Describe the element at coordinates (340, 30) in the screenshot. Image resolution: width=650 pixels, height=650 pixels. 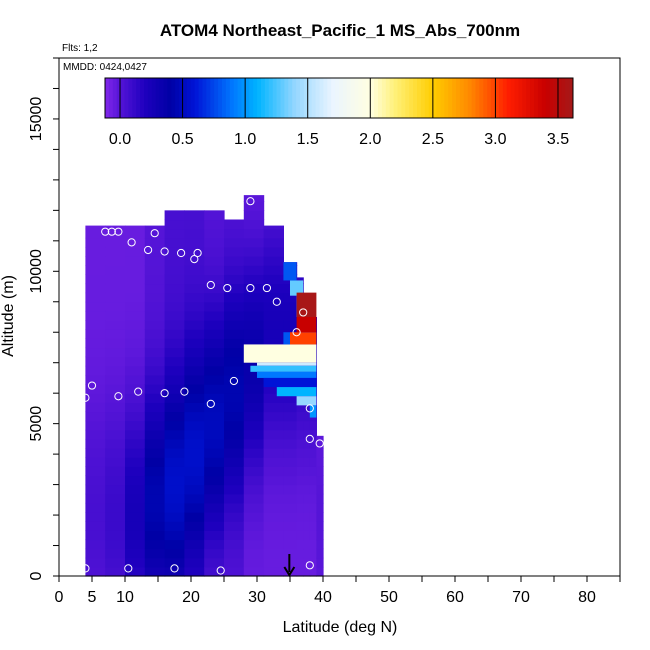
I see `chart-title: ATOM4 Northeast_Pacific_1 MS_Abs_700nm` at that location.